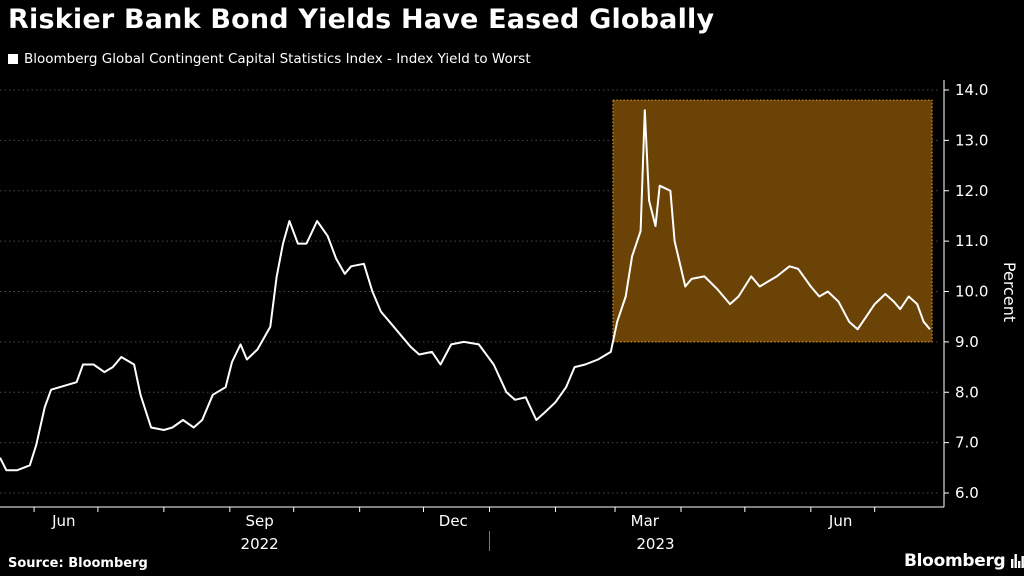 This screenshot has height=576, width=1024. Describe the element at coordinates (772, 221) in the screenshot. I see `highlight-region` at that location.